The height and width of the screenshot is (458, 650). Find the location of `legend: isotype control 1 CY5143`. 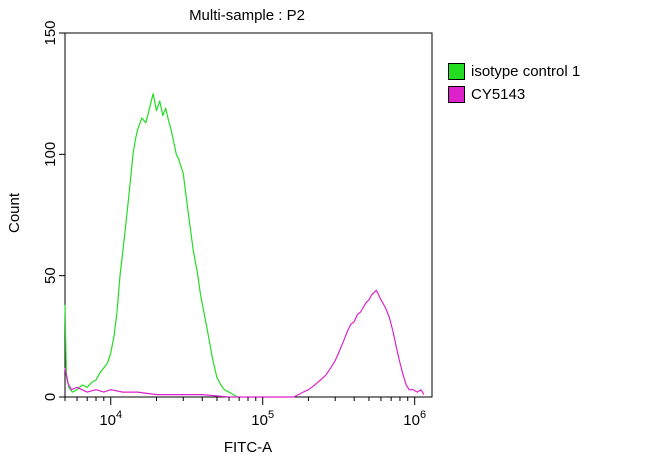

legend: isotype control 1 CY5143 is located at coordinates (514, 83).